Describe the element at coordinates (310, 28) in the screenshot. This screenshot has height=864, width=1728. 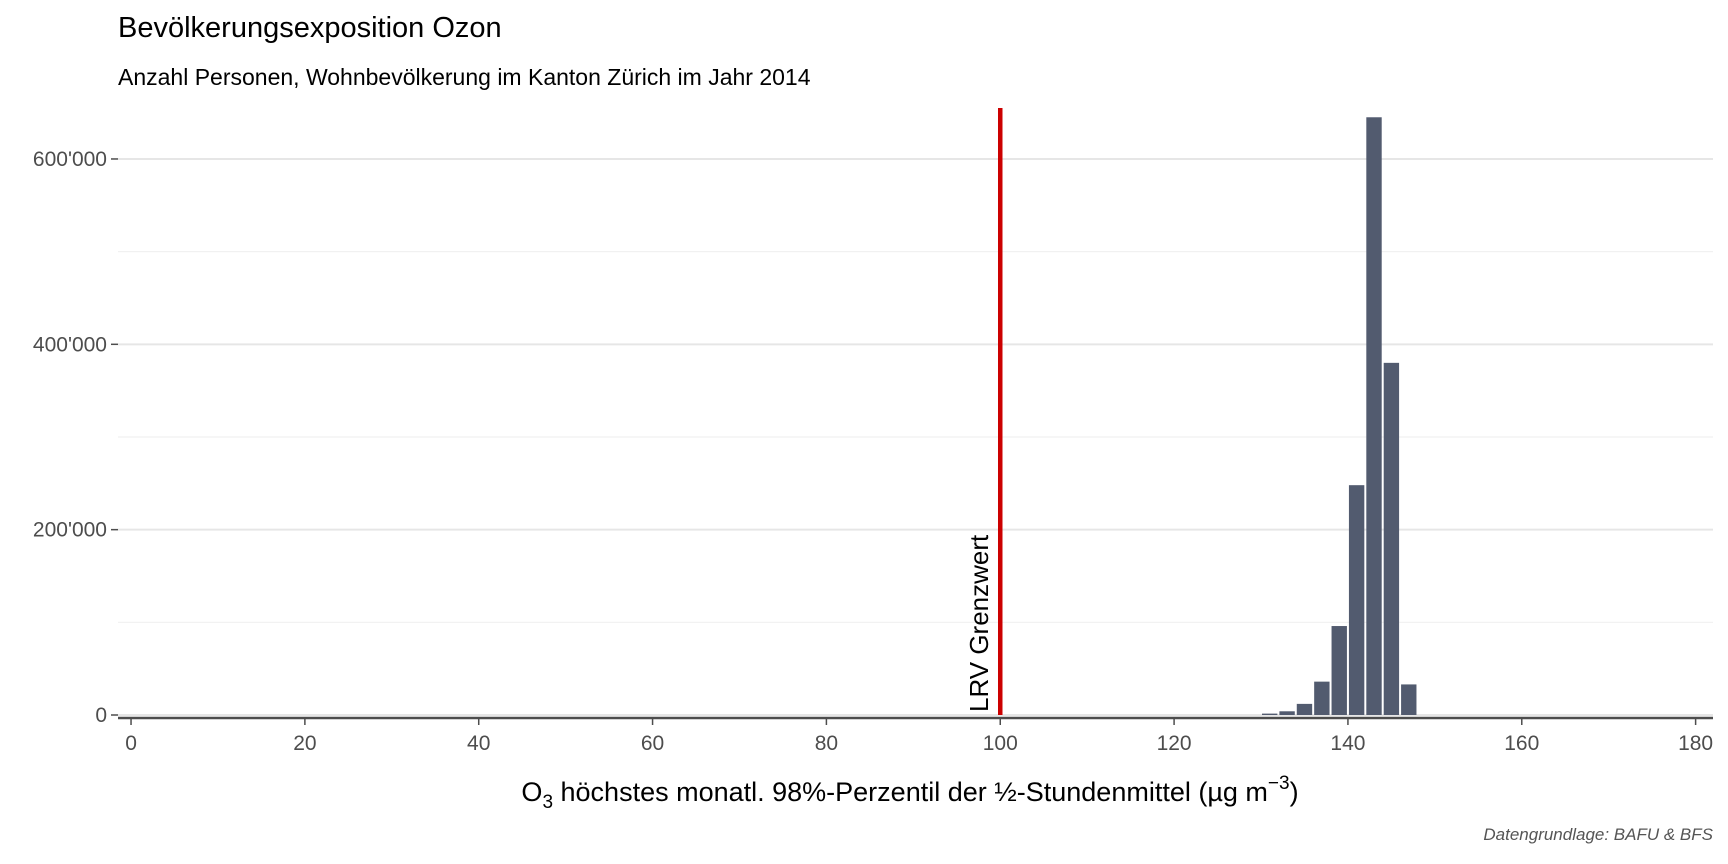
I see `chart-title: Bevölkerungsexposition Ozon` at that location.